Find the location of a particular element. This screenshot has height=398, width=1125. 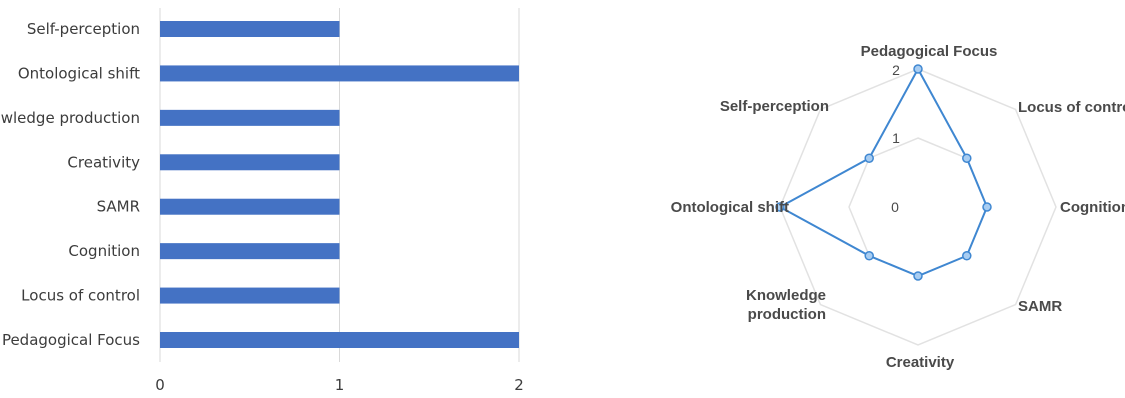

category-label: Knowledge production is located at coordinates (70, 118).